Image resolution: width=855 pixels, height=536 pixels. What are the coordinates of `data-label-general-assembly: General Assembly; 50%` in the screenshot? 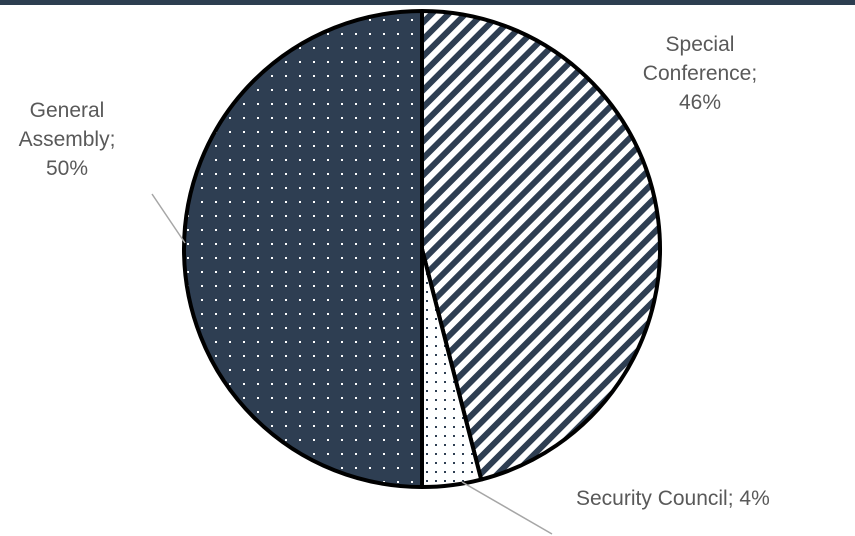 It's located at (67, 139).